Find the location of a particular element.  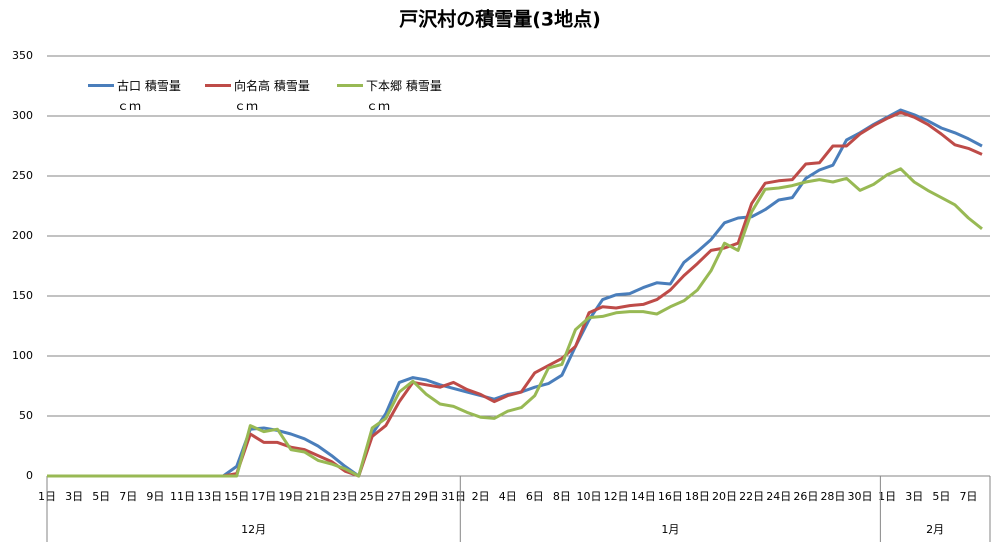

x-tick-label: 10日 is located at coordinates (589, 496).